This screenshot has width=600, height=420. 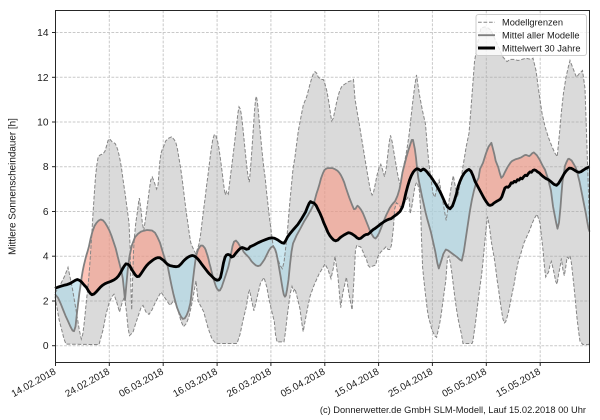 What do you see at coordinates (46, 167) in the screenshot?
I see `svg-text: 8` at bounding box center [46, 167].